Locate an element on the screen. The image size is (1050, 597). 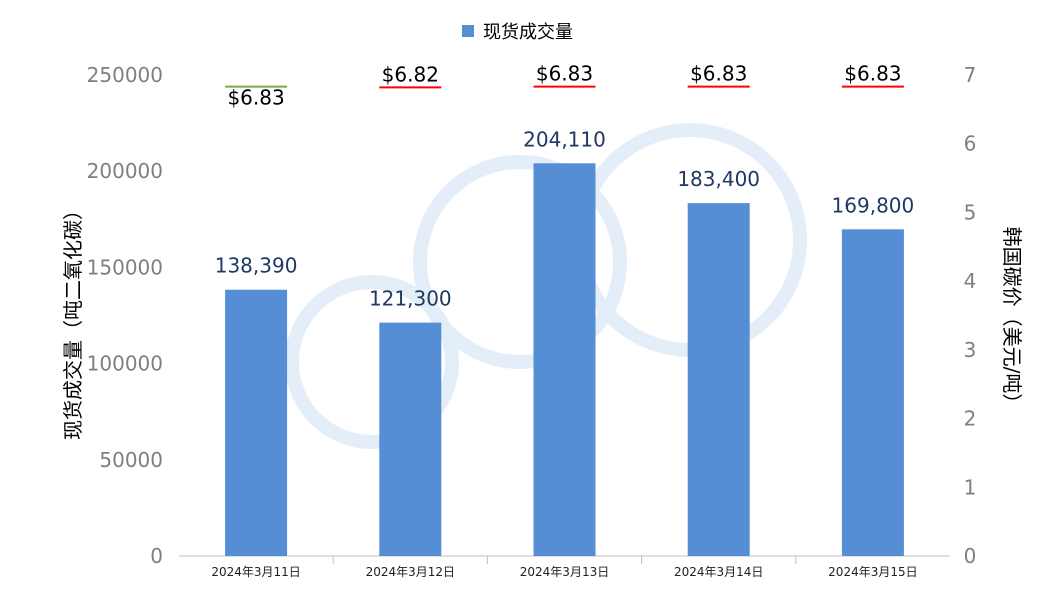
y-axis-title-right: 韩国碳价（美元/吨） is located at coordinates (1012, 320).